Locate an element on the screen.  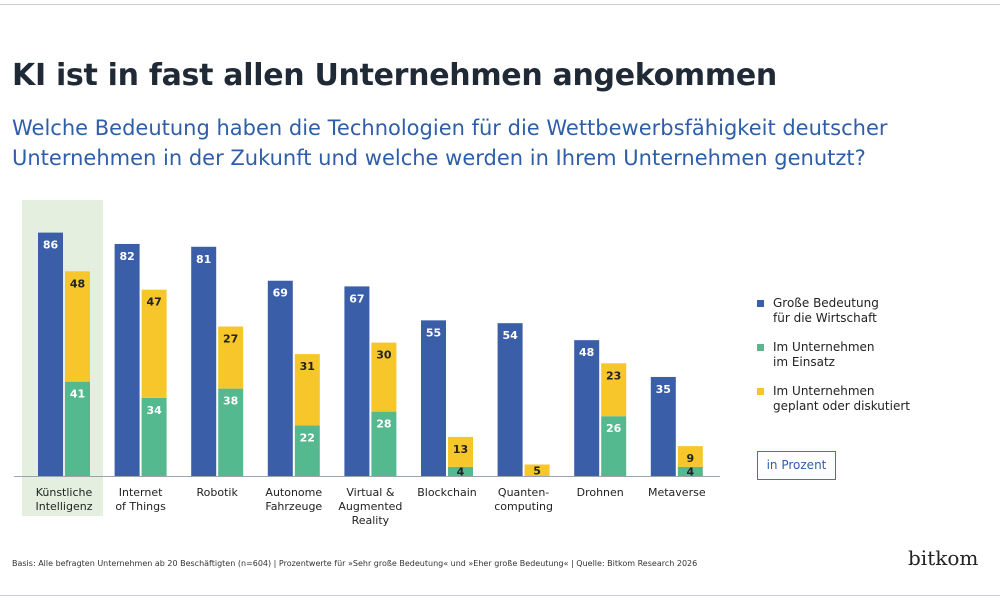
data-label-yellow: 23 is located at coordinates (613, 375).